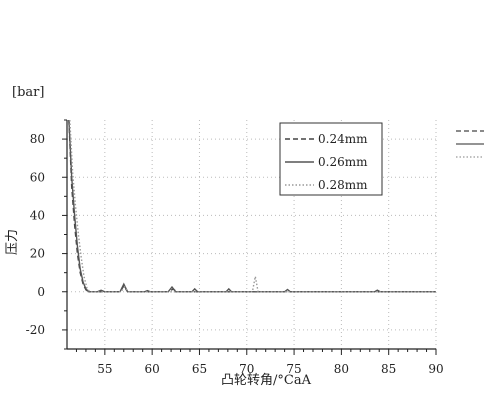  I want to click on y-tick-label: 60, so click(37, 177).